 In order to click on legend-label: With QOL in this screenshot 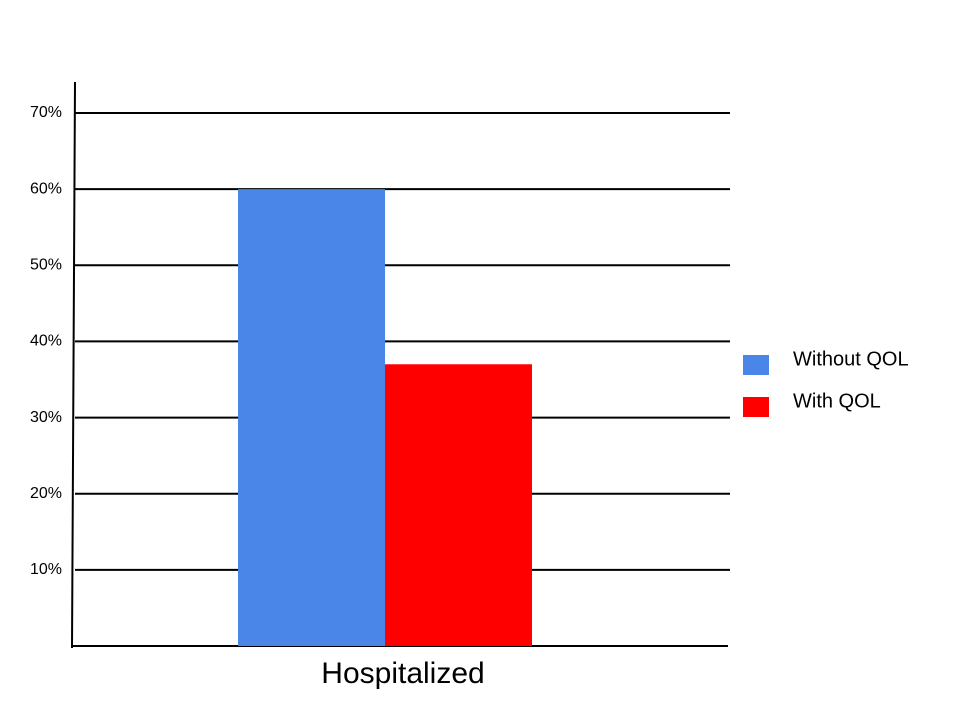, I will do `click(837, 401)`.